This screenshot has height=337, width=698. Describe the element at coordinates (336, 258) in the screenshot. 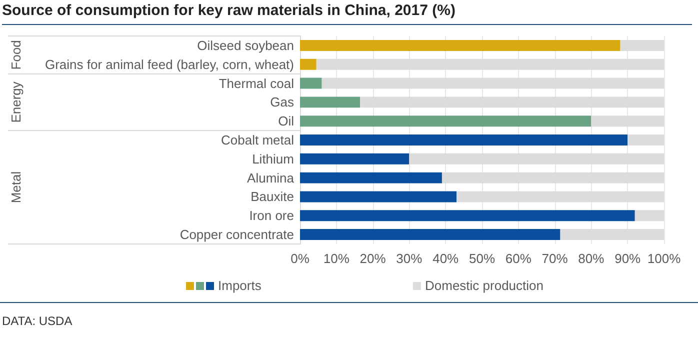

I see `x-tick-label: 10%` at that location.